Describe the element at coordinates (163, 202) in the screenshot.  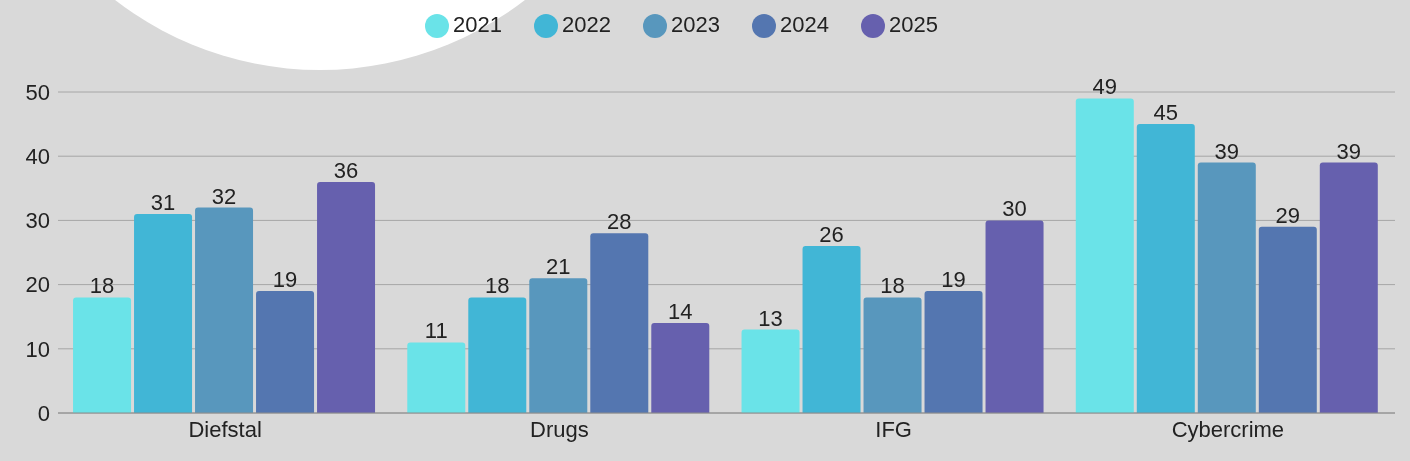
I see `data-label: 31` at that location.